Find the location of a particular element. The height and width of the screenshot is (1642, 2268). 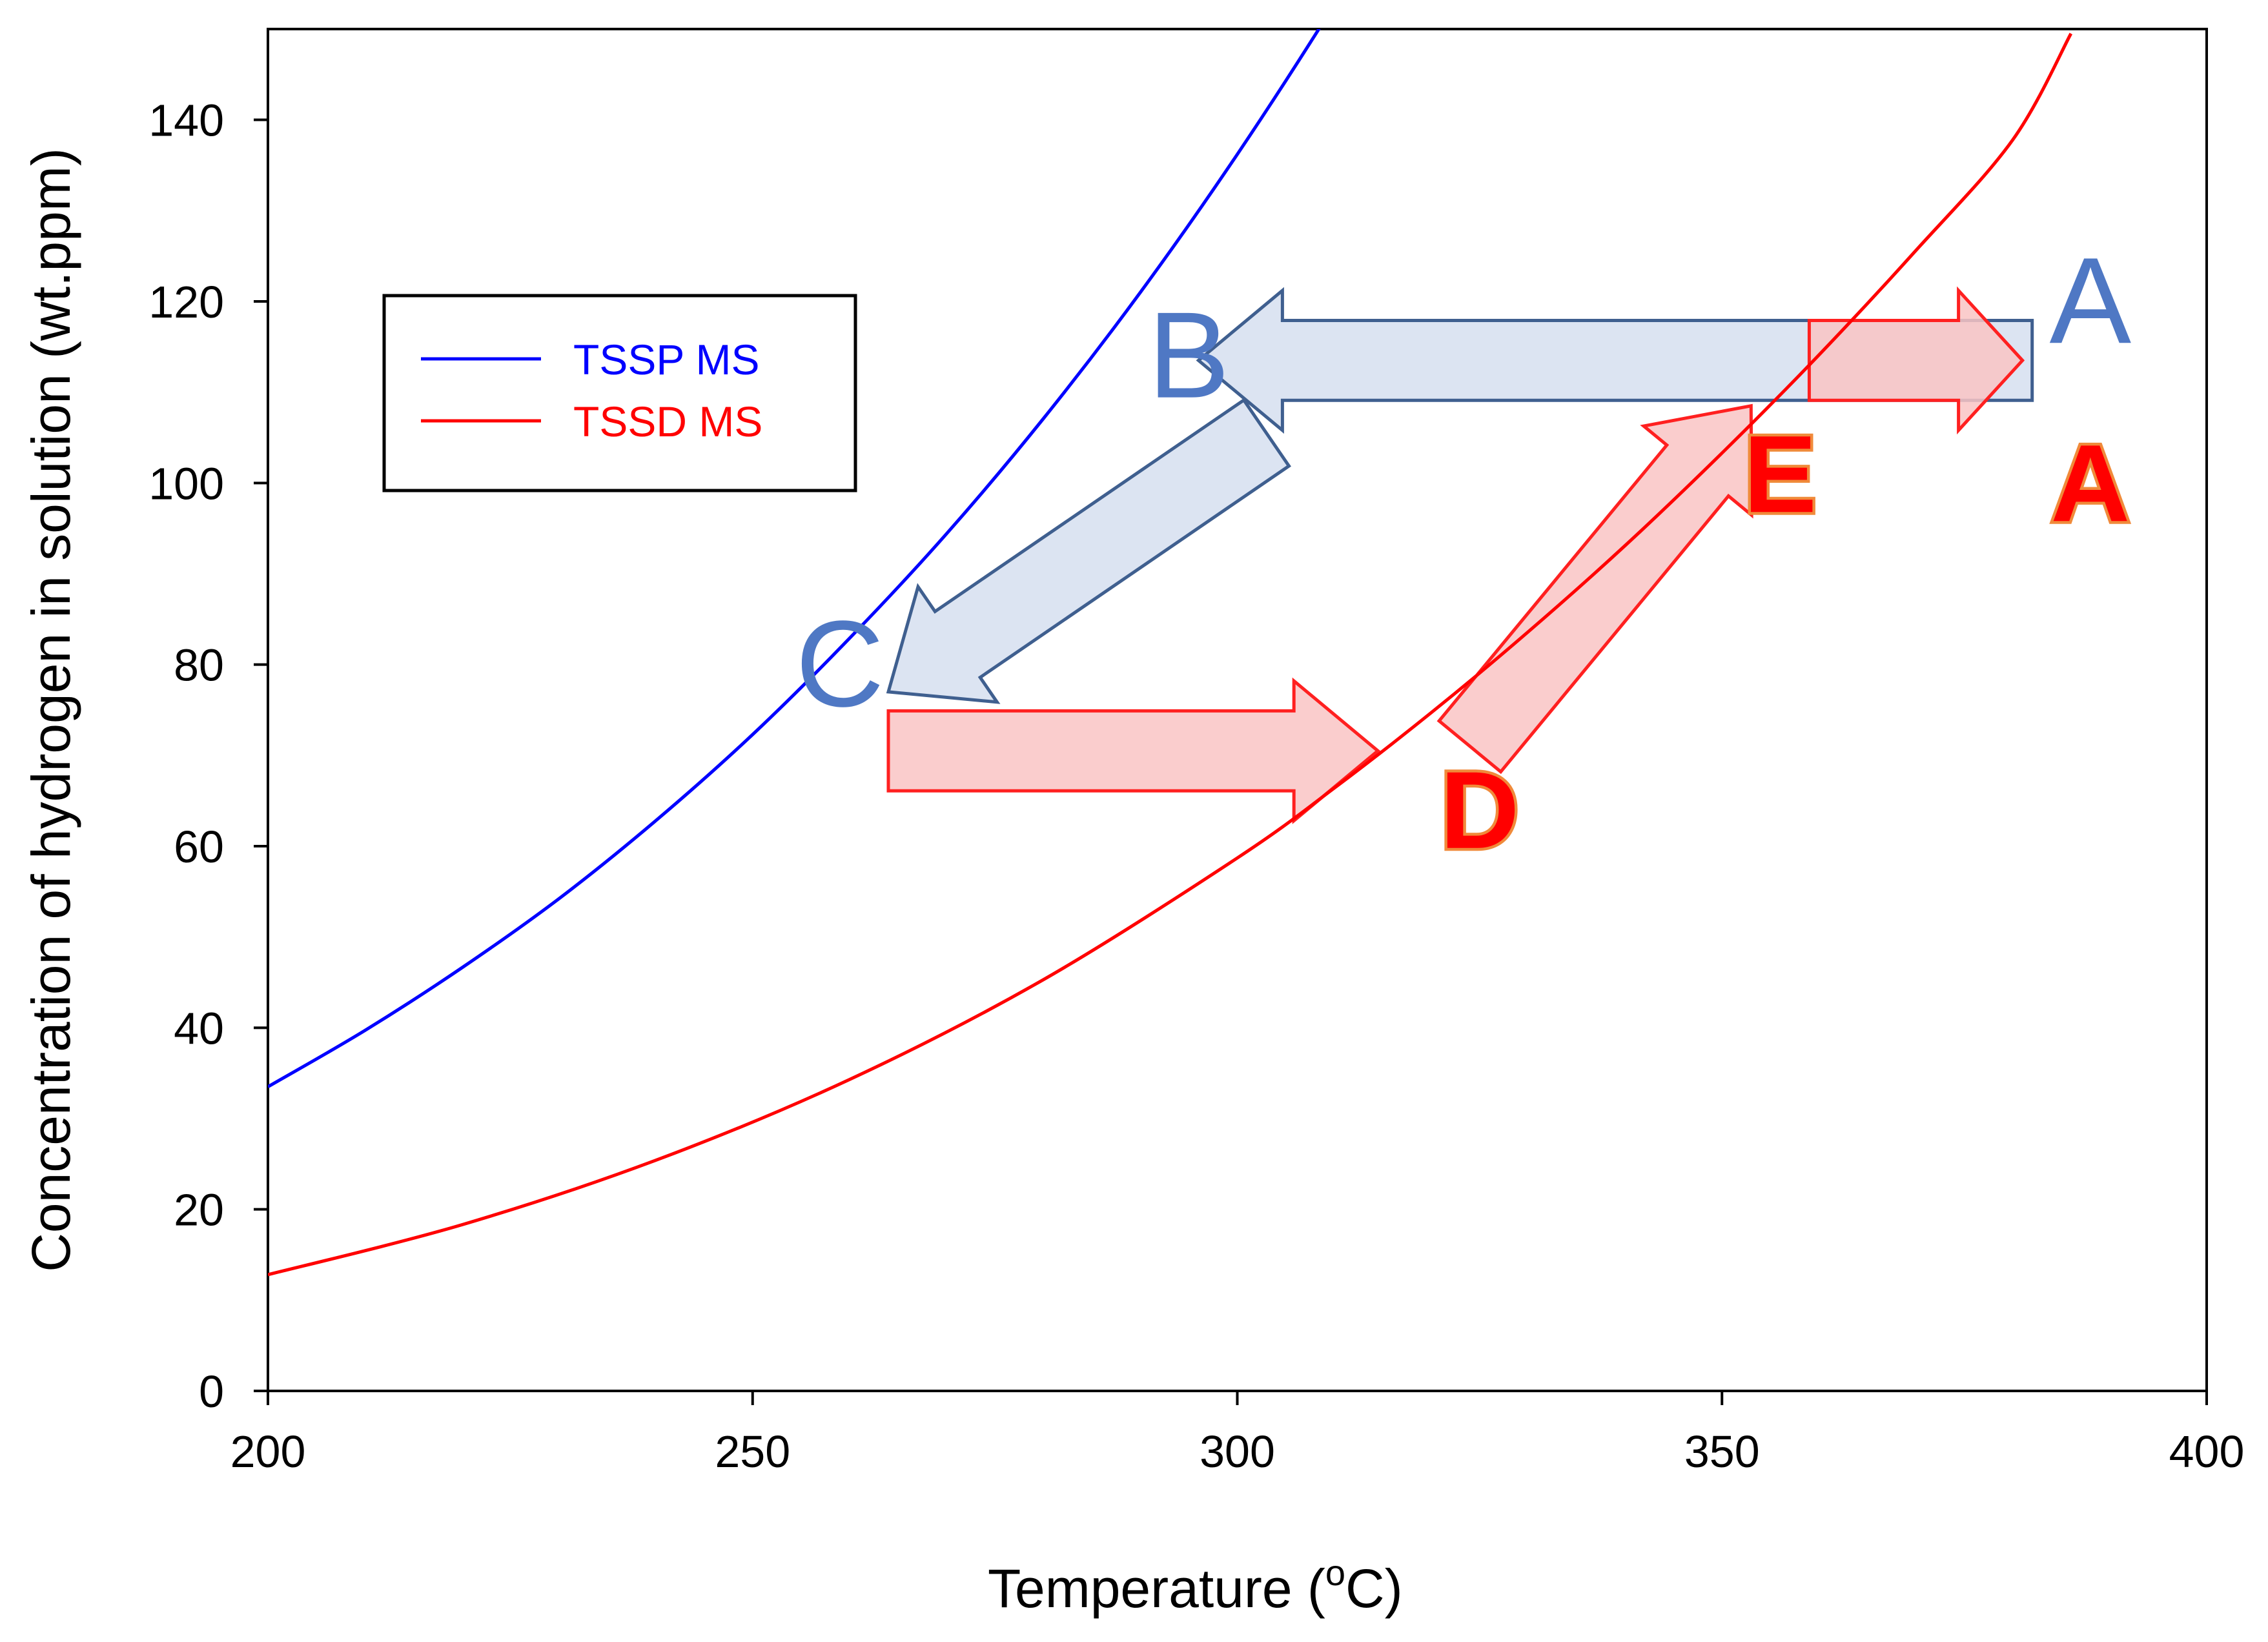

legend: TSSP MS TSSD MS is located at coordinates (619, 393).